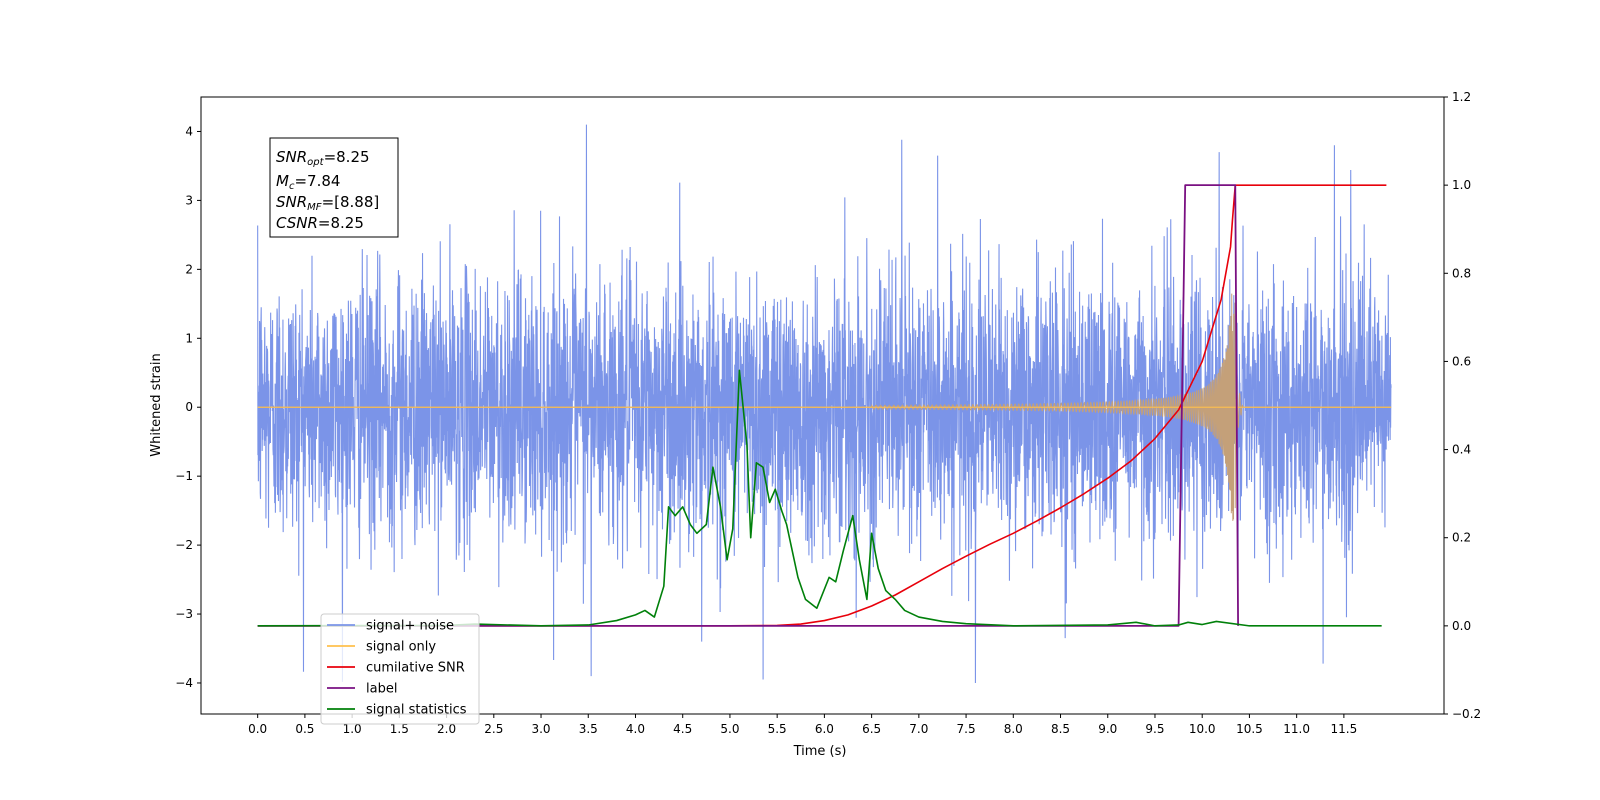 This screenshot has width=1600, height=800. What do you see at coordinates (352, 729) in the screenshot?
I see `x-tick-label: 1.0` at bounding box center [352, 729].